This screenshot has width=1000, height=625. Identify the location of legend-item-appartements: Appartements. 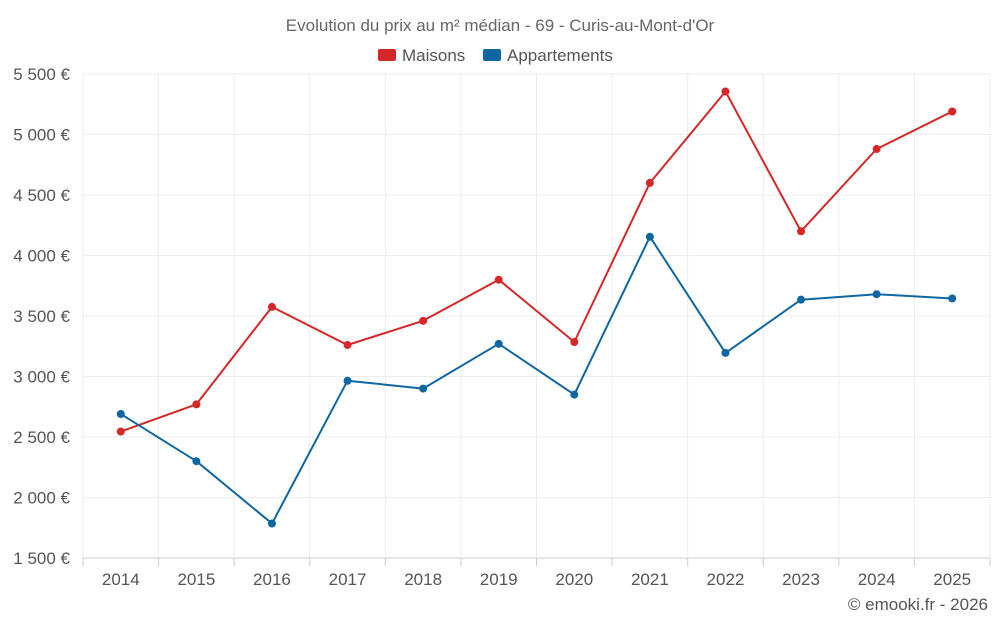
(548, 55).